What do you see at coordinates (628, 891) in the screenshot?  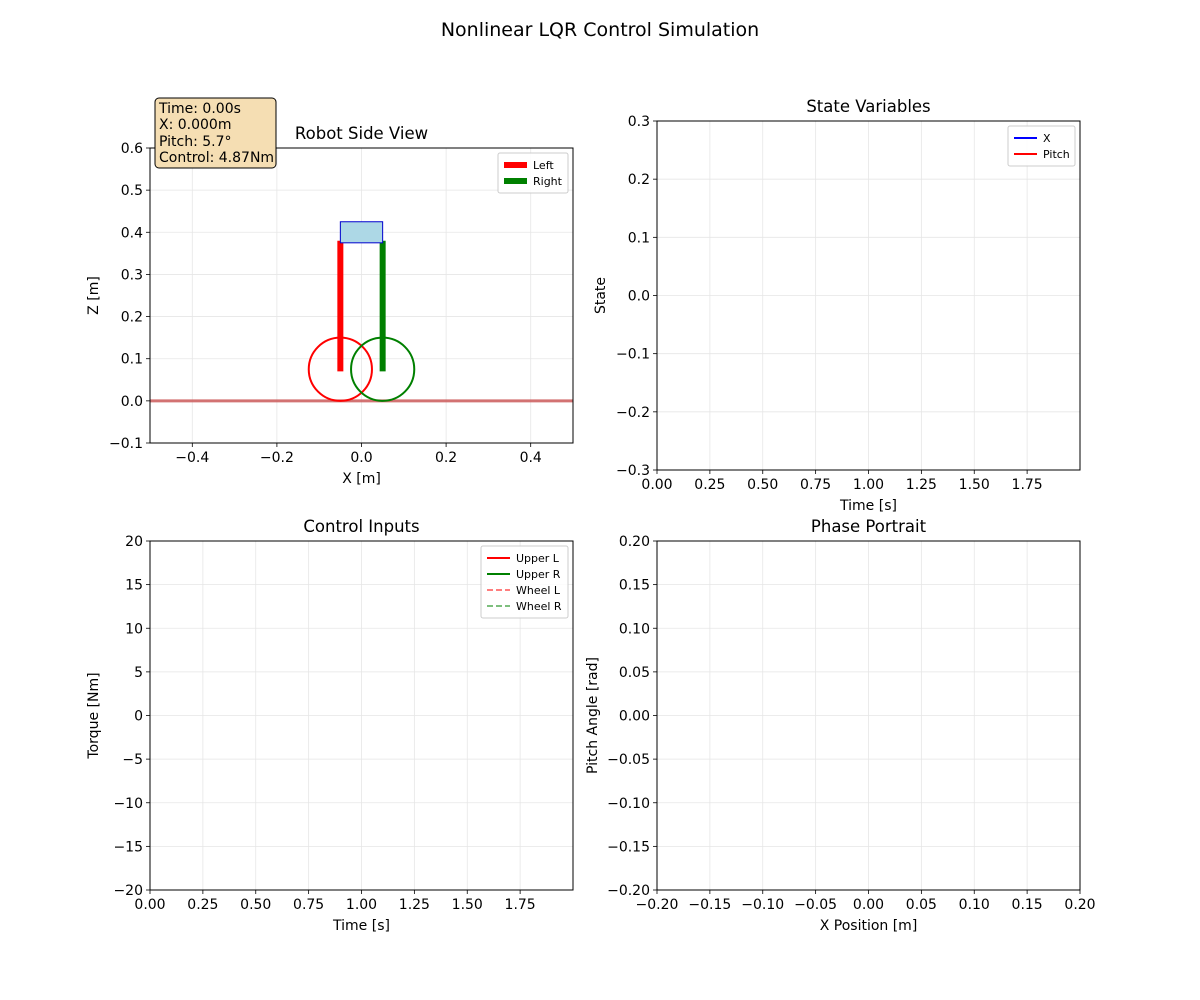 I see `y-tick-label: −0.20` at bounding box center [628, 891].